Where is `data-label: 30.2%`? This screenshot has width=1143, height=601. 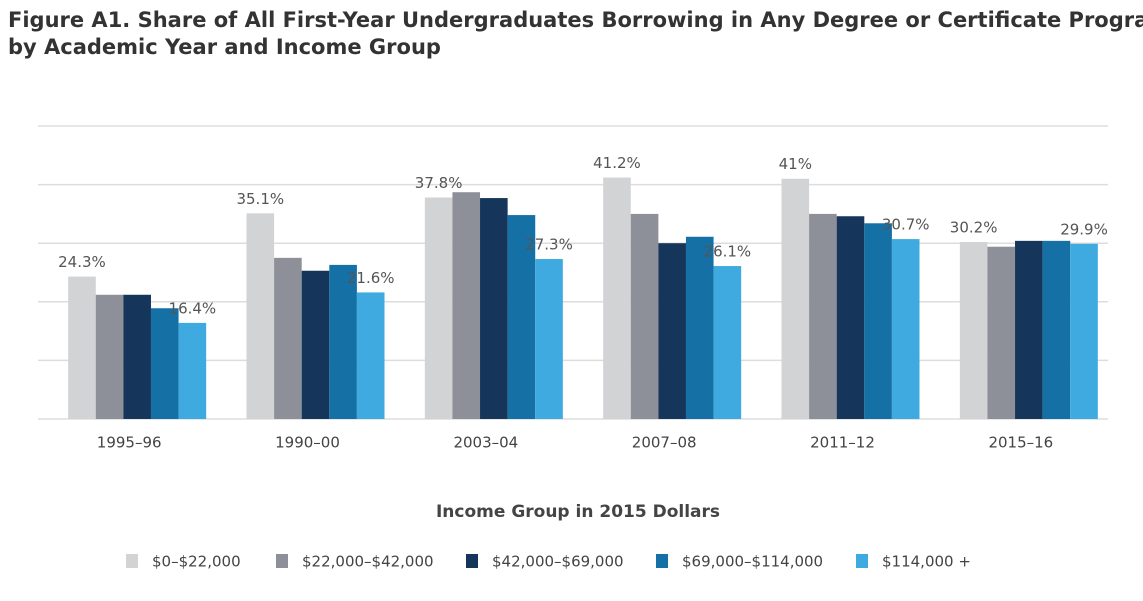 data-label: 30.2% is located at coordinates (974, 228).